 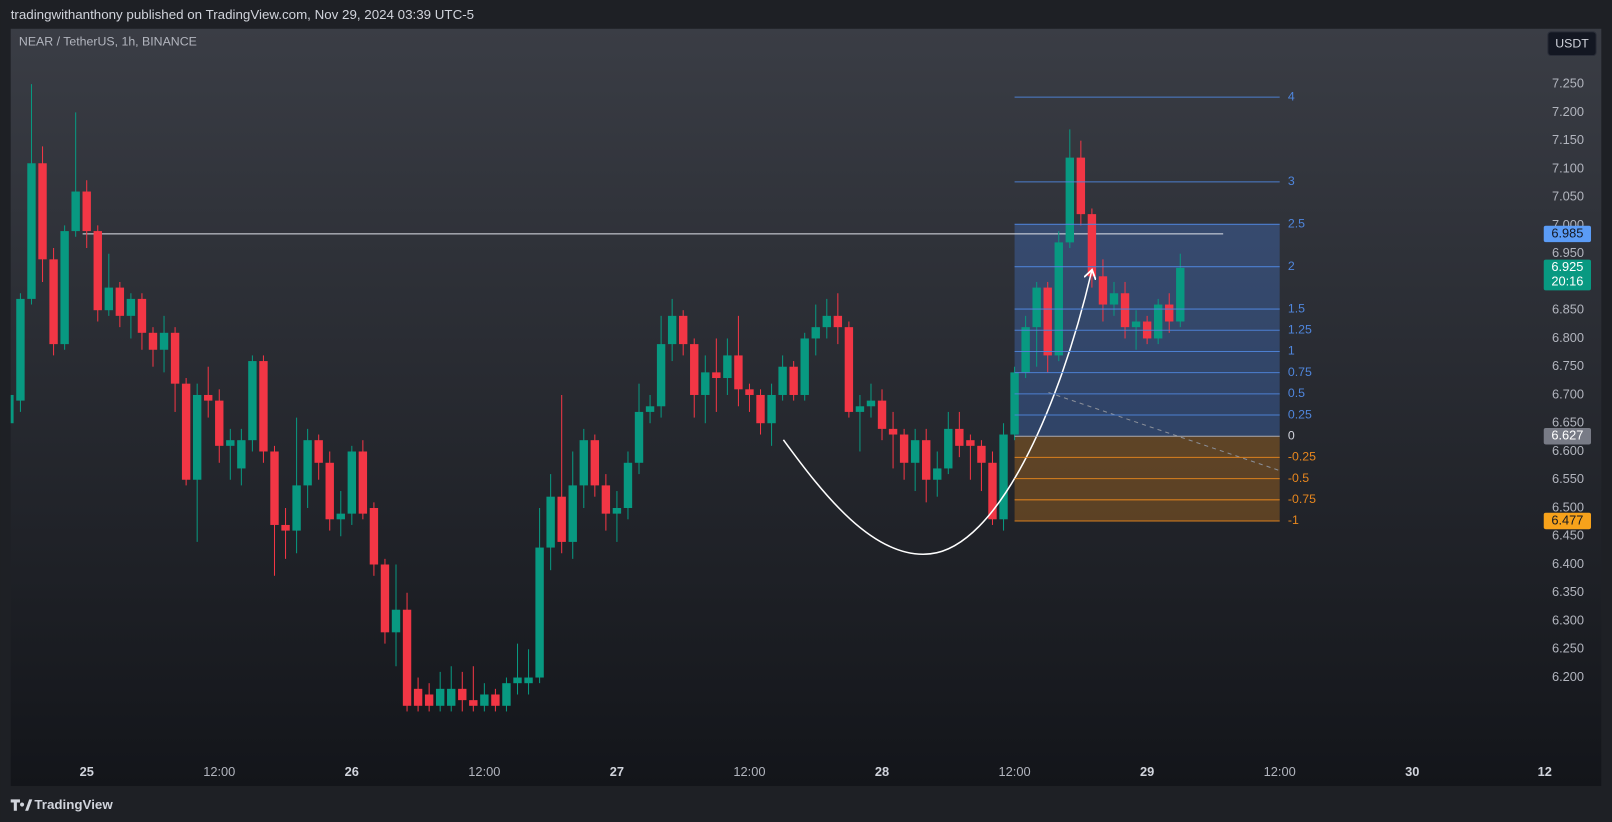 I want to click on fib-level-label: 1.5, so click(x=1296, y=308).